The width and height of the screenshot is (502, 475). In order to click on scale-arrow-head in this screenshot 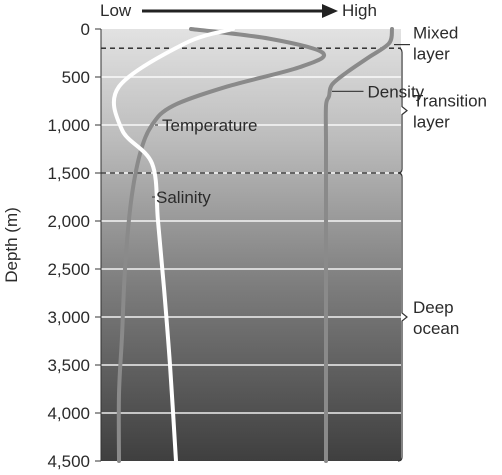, I will do `click(330, 11)`.